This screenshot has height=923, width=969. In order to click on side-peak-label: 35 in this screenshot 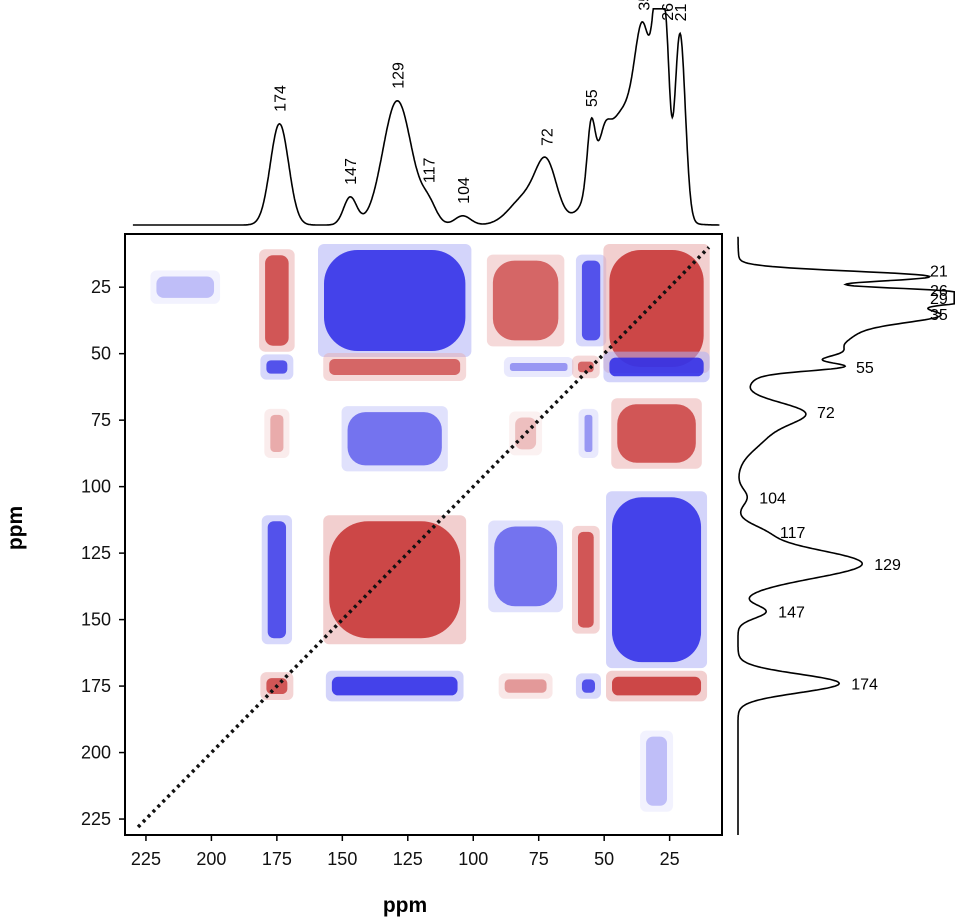, I will do `click(939, 315)`.